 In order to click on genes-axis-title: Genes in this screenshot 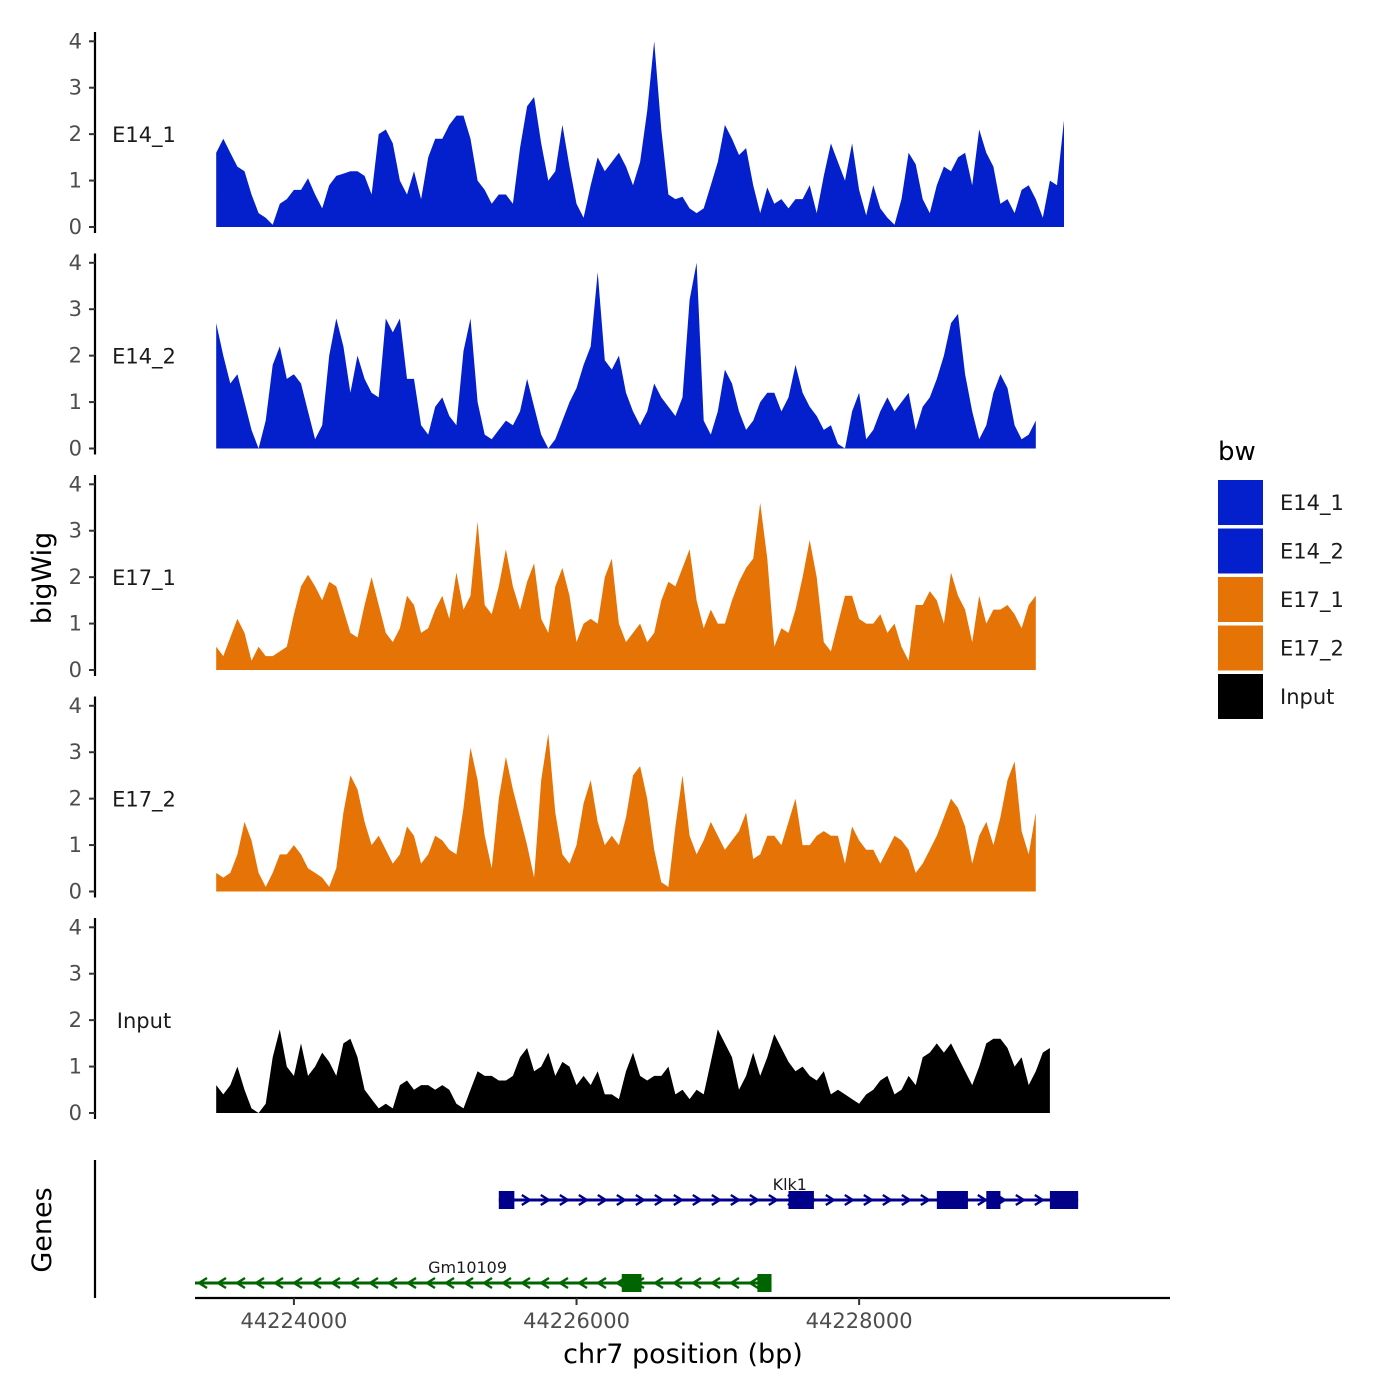, I will do `click(42, 1229)`.